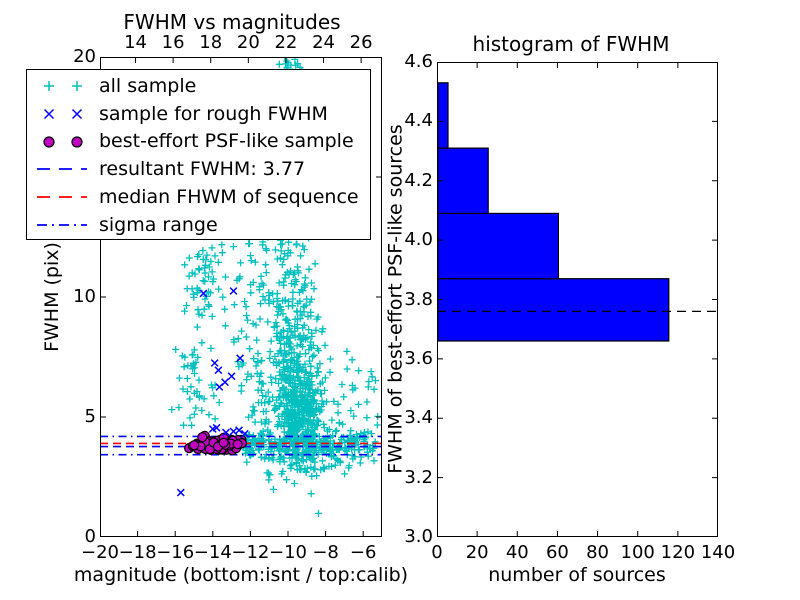  I want to click on scatter-top-tick-label: 18, so click(211, 42).